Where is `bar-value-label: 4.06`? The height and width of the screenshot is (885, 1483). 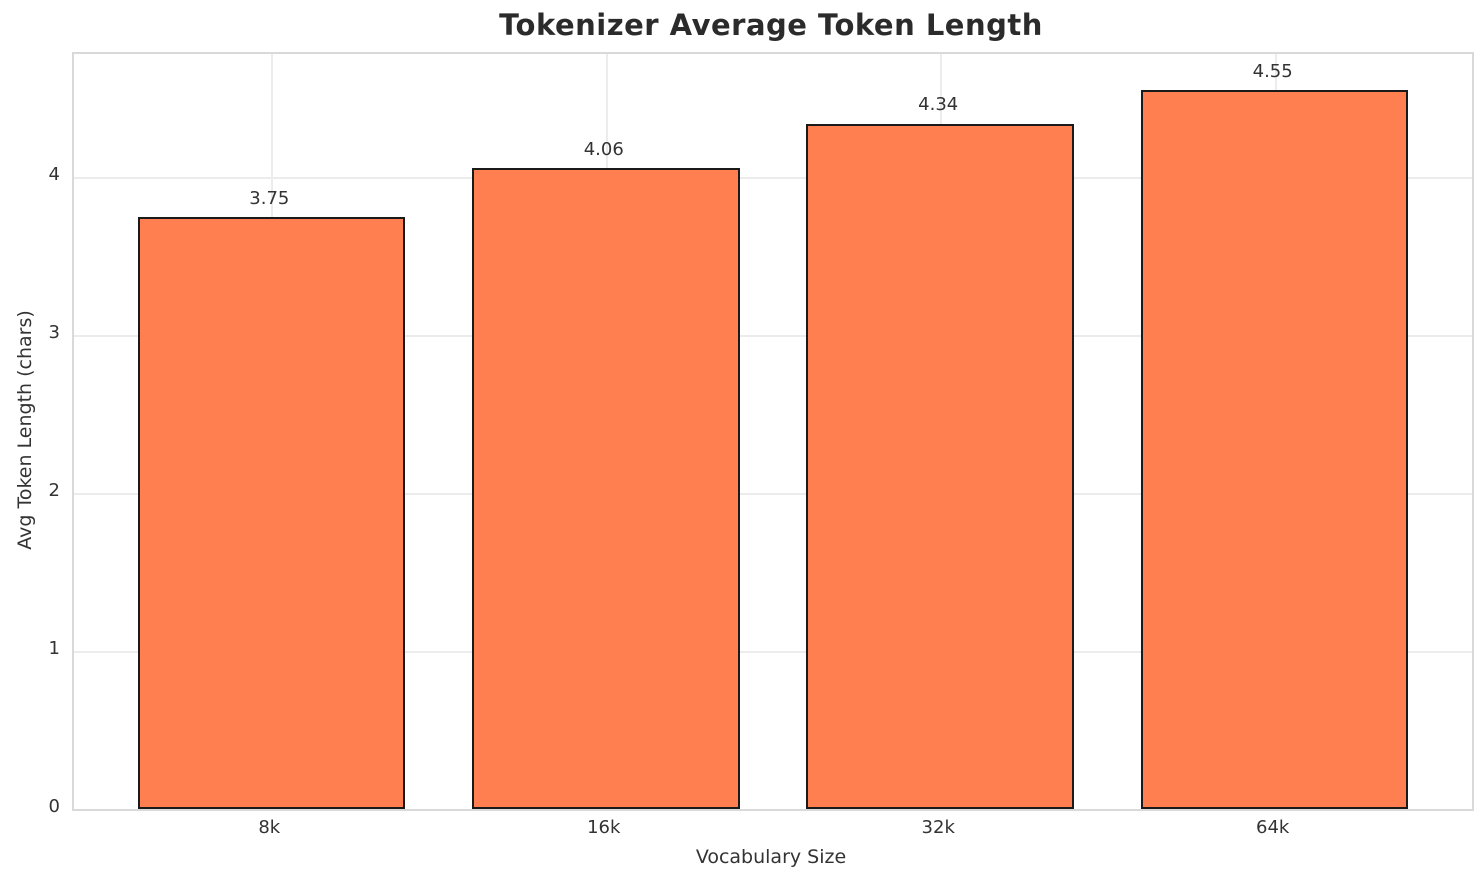
bar-value-label: 4.06 is located at coordinates (603, 149).